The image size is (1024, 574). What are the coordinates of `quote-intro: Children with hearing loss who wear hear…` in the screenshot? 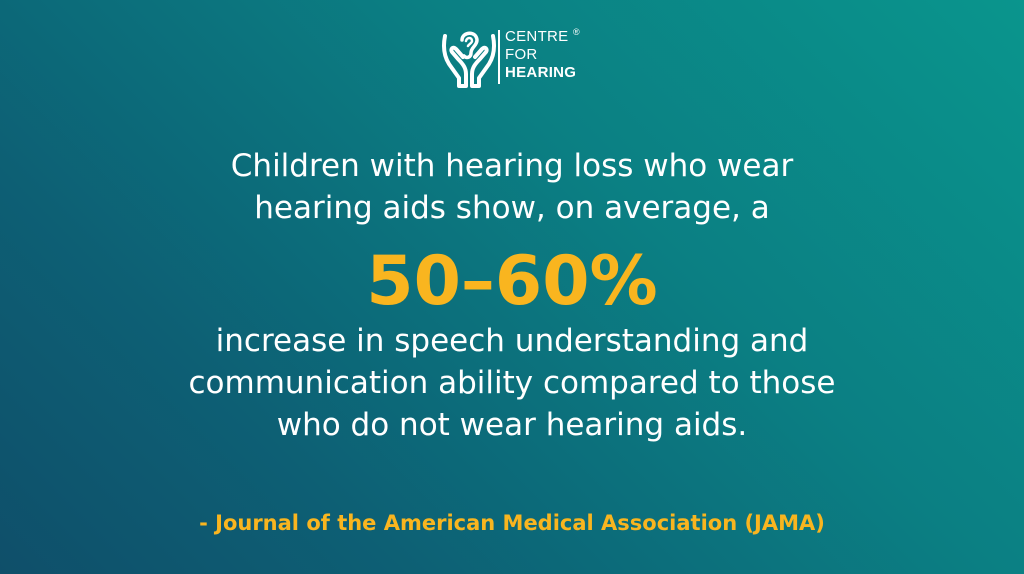 It's located at (512, 187).